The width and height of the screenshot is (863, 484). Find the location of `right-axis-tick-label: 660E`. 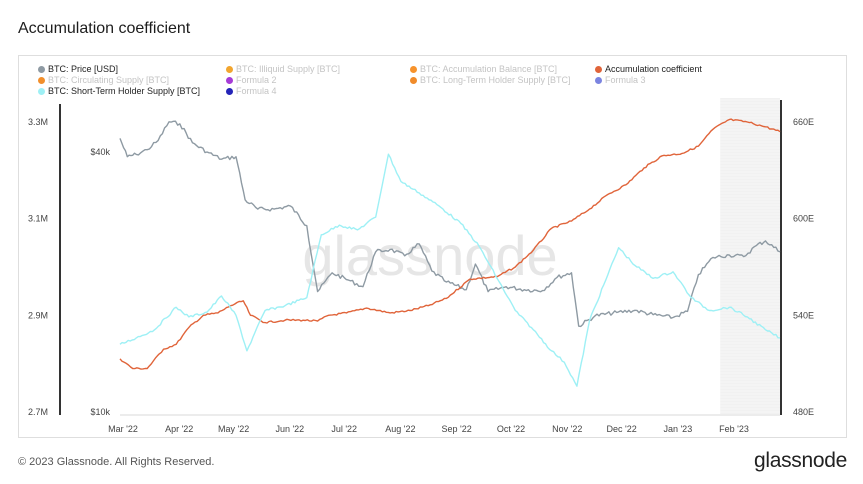

right-axis-tick-label: 660E is located at coordinates (803, 122).